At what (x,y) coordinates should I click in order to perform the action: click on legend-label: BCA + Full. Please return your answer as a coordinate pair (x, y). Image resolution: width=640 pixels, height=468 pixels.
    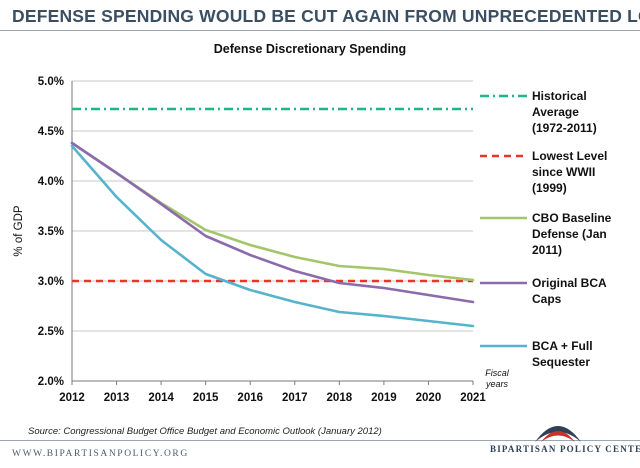
    Looking at the image, I should click on (562, 346).